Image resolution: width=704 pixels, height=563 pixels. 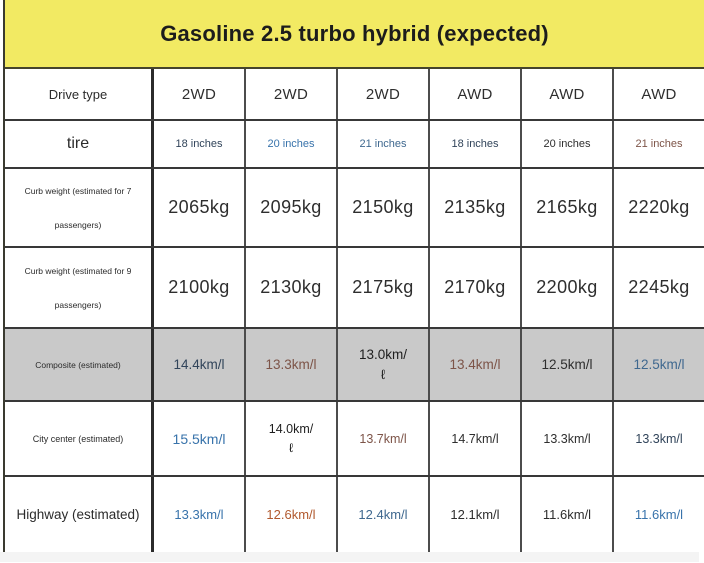 I want to click on title-banner: Gasoline 2.5 turbo hybrid (expected), so click(x=354, y=34).